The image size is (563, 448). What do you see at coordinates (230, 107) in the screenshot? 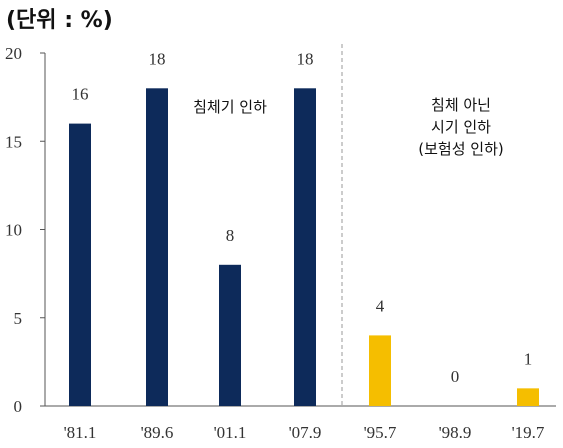
I see `annotation: 침체기 인하` at bounding box center [230, 107].